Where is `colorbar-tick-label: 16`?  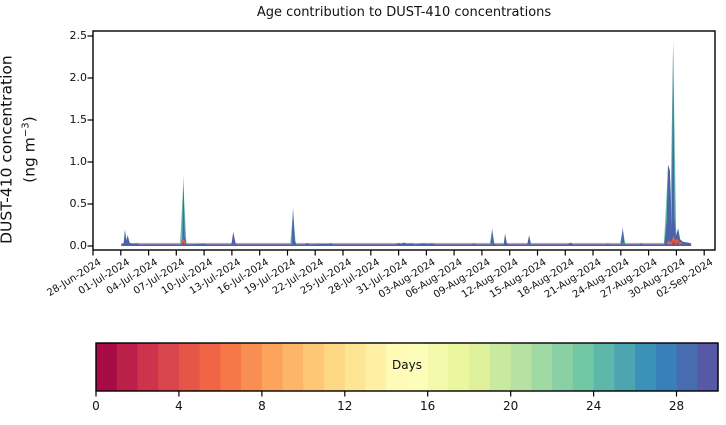
colorbar-tick-label: 16 is located at coordinates (428, 406).